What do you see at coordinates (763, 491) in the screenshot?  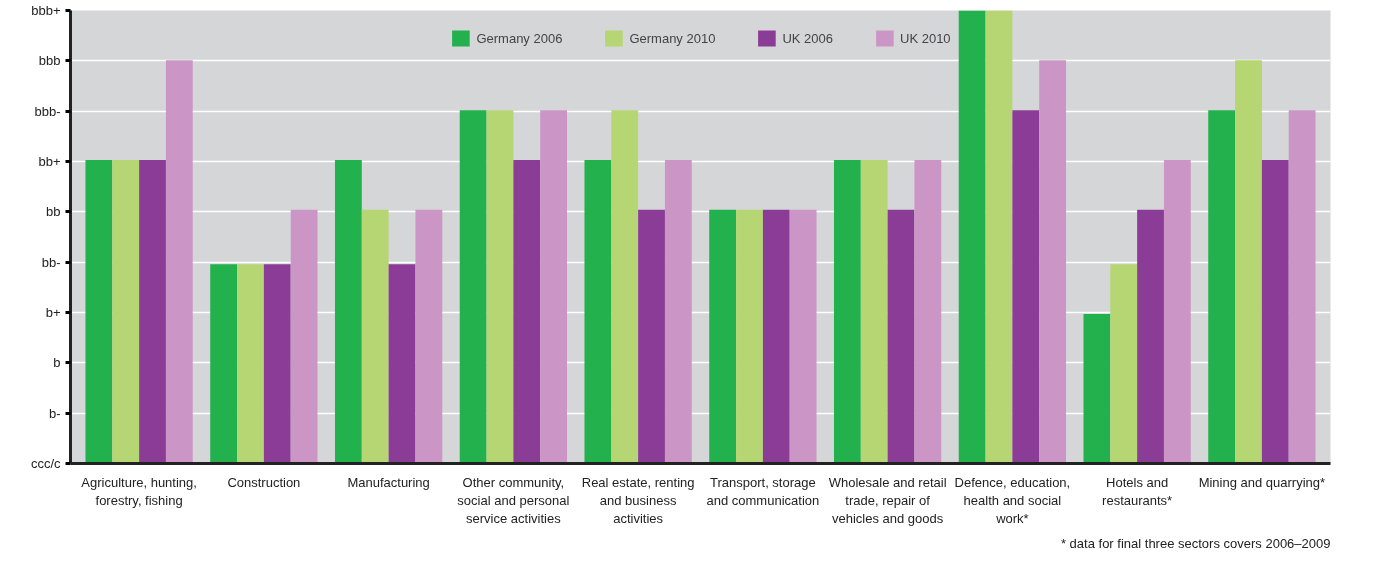 I see `x-tick-label: Transport, storage and communication` at bounding box center [763, 491].